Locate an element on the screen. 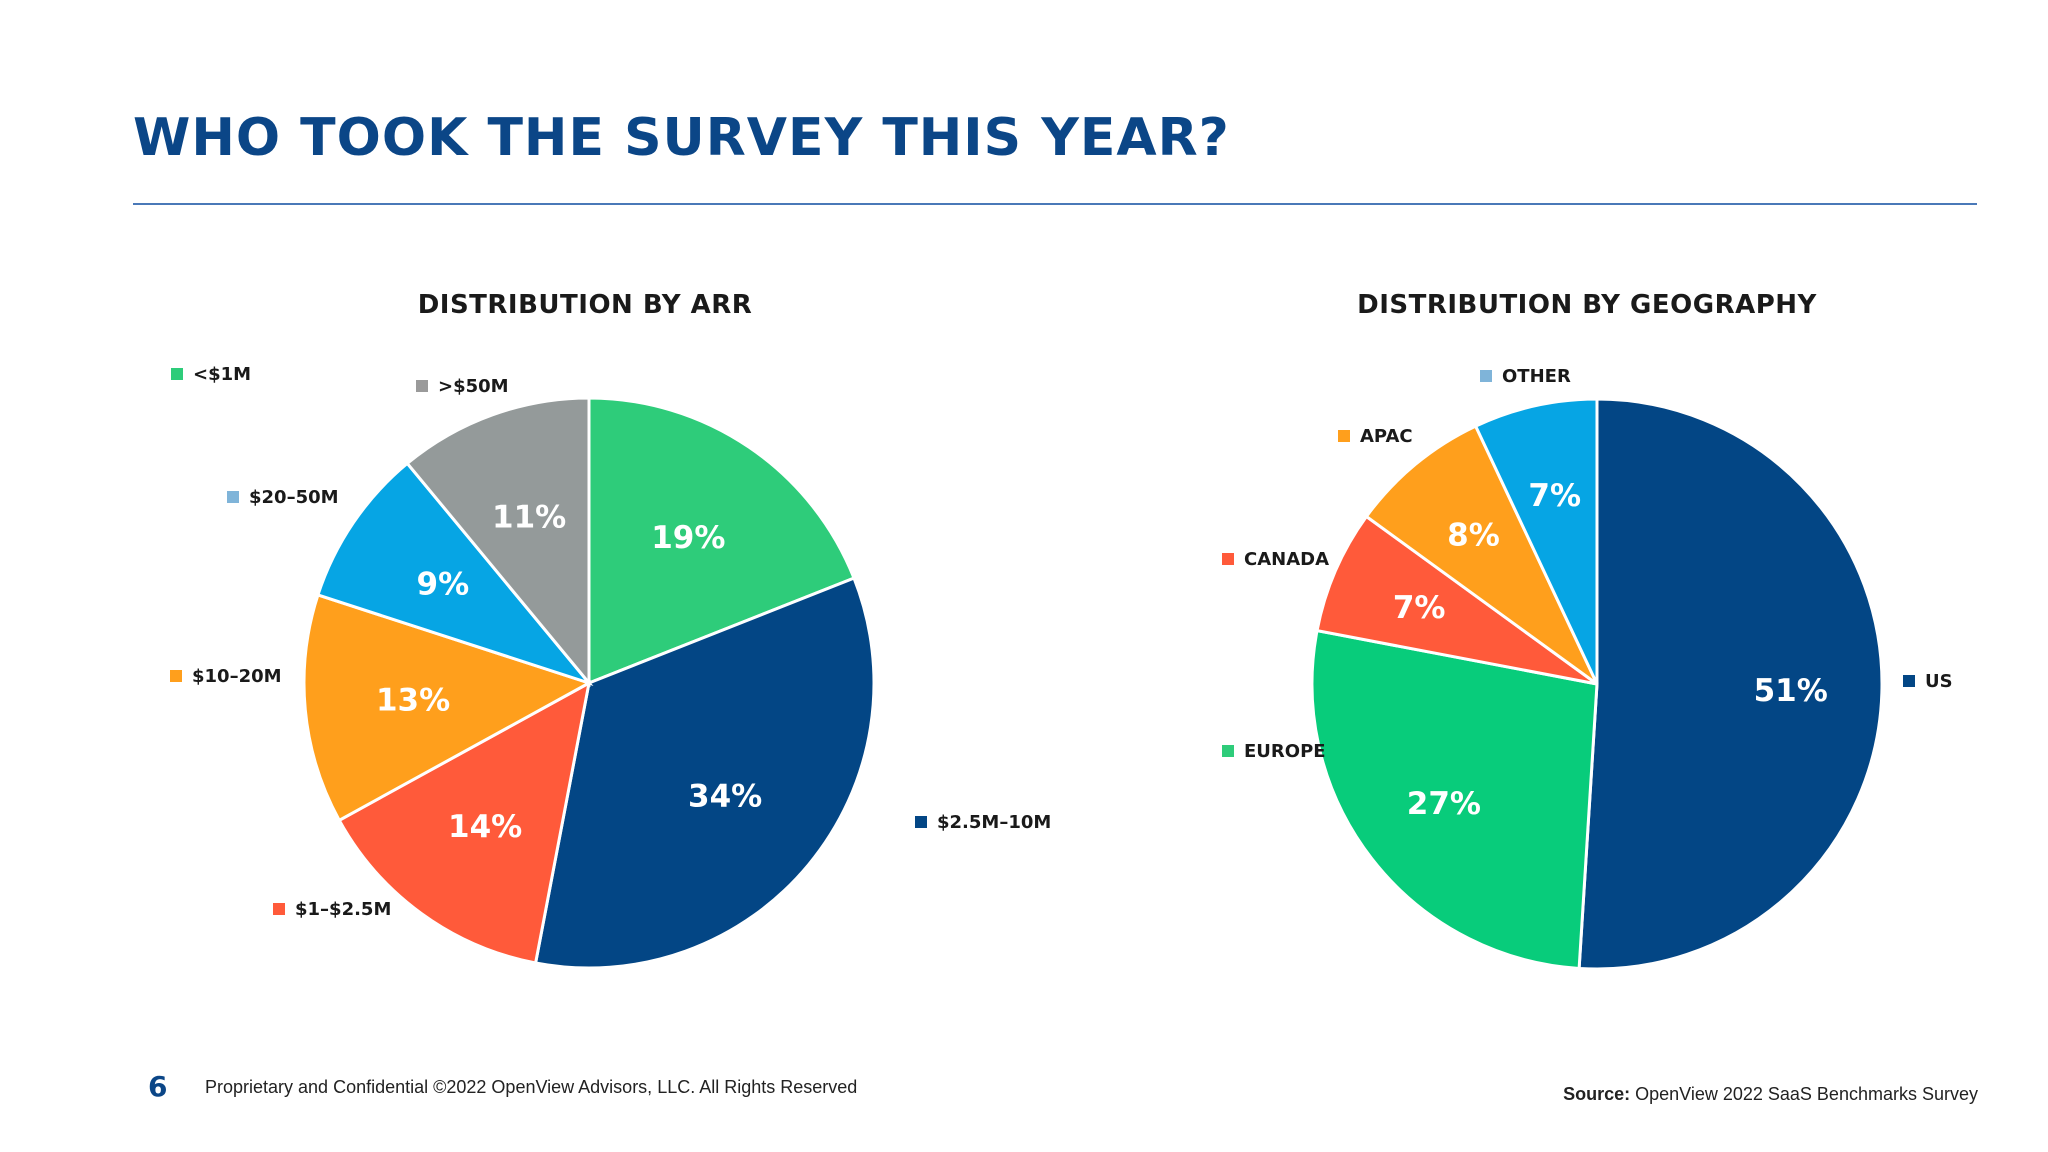 Image resolution: width=2048 pixels, height=1152 pixels. source-text: OpenView 2022 SaaS Benchmarks Survey is located at coordinates (1806, 1094).